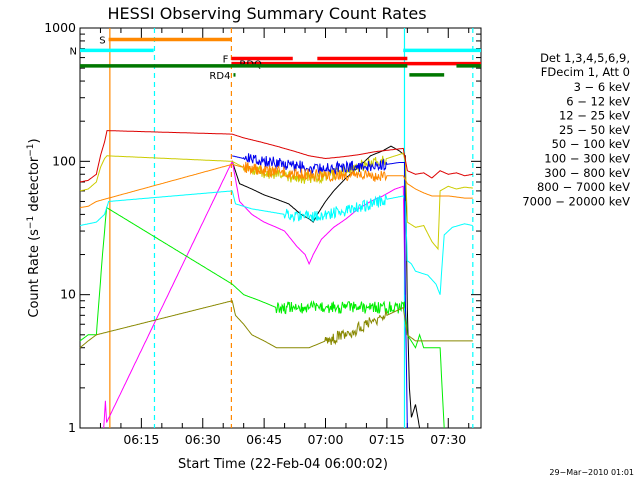  I want to click on x-tick-label: 07:15, so click(387, 439).